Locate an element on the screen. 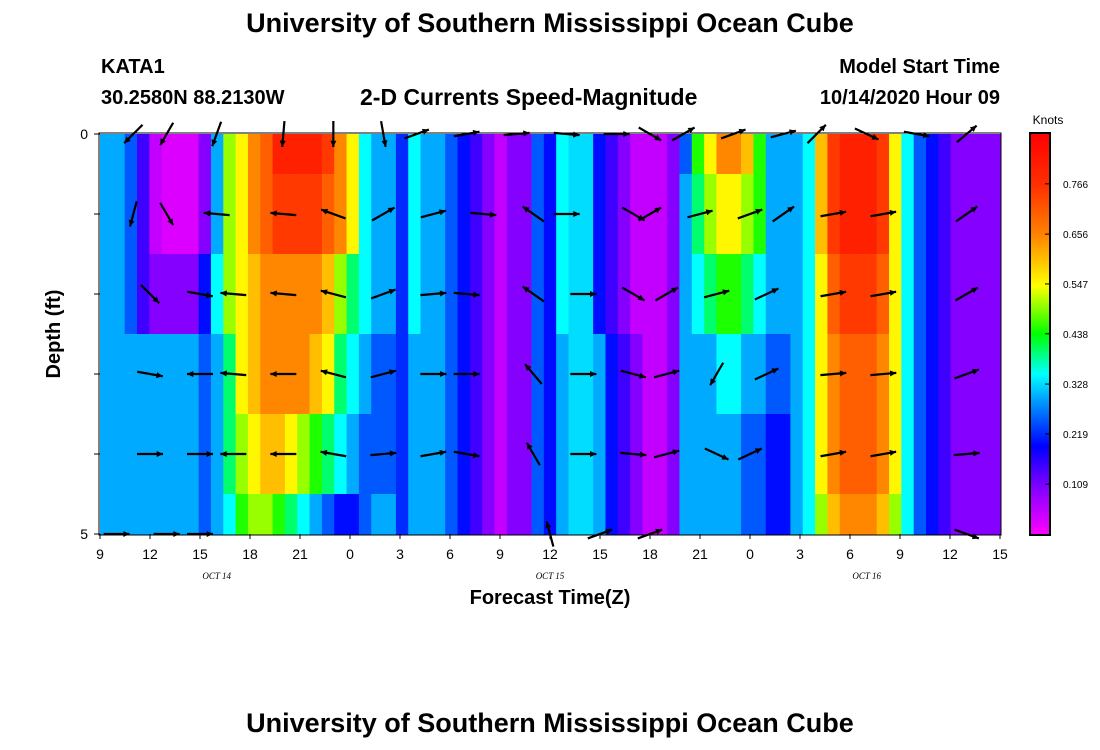 The width and height of the screenshot is (1100, 750). colorbar-tick-label: 0.219 is located at coordinates (1075, 435).